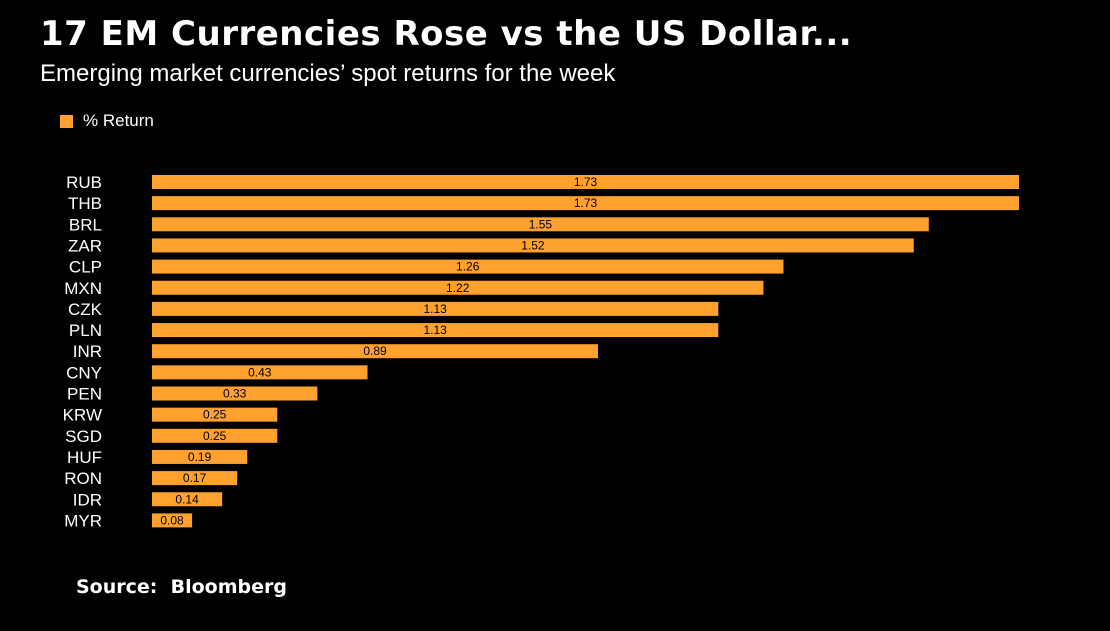 Image resolution: width=1110 pixels, height=631 pixels. I want to click on data-label: 0.43, so click(260, 372).